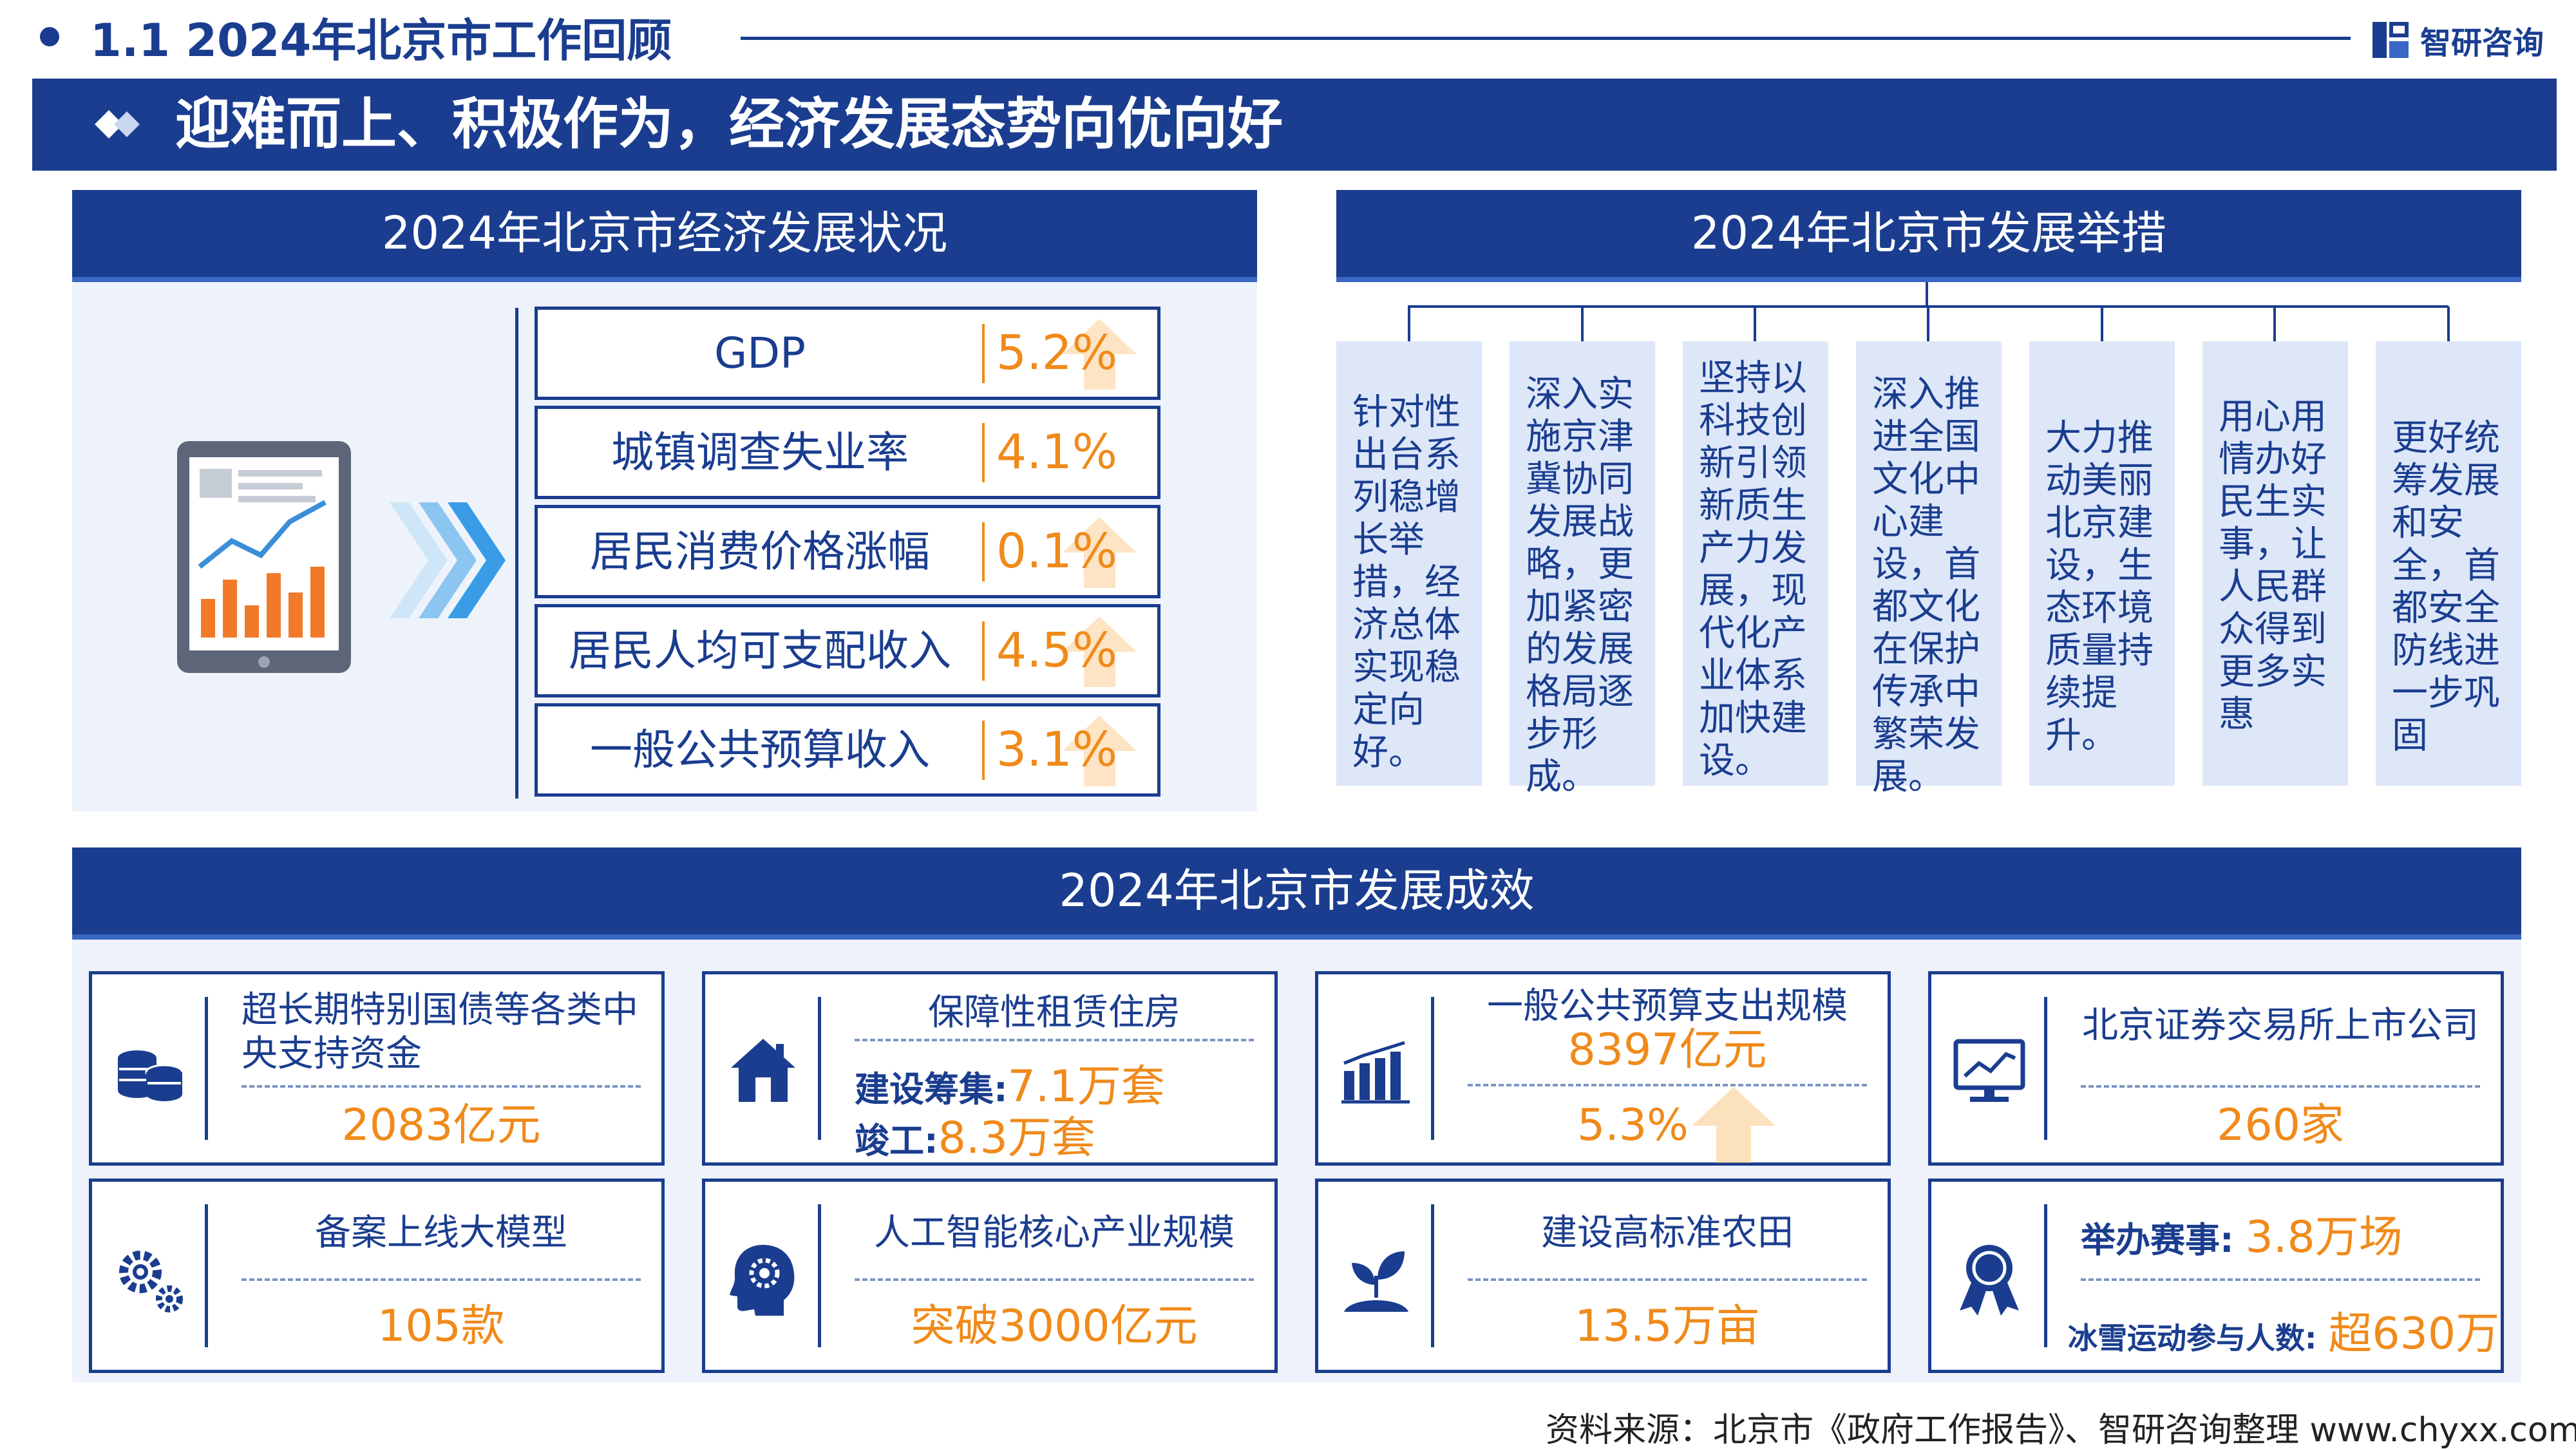 This screenshot has height=1449, width=2576. What do you see at coordinates (1054, 1326) in the screenshot?
I see `card-value: 突破3000亿元` at bounding box center [1054, 1326].